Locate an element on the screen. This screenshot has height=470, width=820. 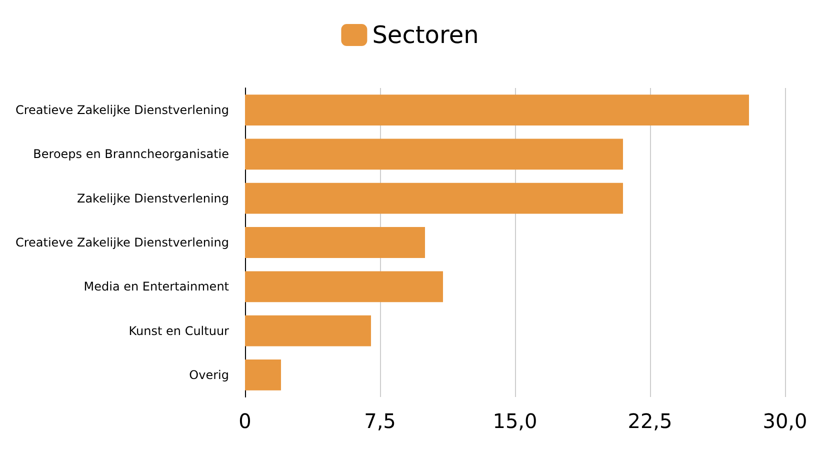
x-tick-label: 7,5 is located at coordinates (380, 421).